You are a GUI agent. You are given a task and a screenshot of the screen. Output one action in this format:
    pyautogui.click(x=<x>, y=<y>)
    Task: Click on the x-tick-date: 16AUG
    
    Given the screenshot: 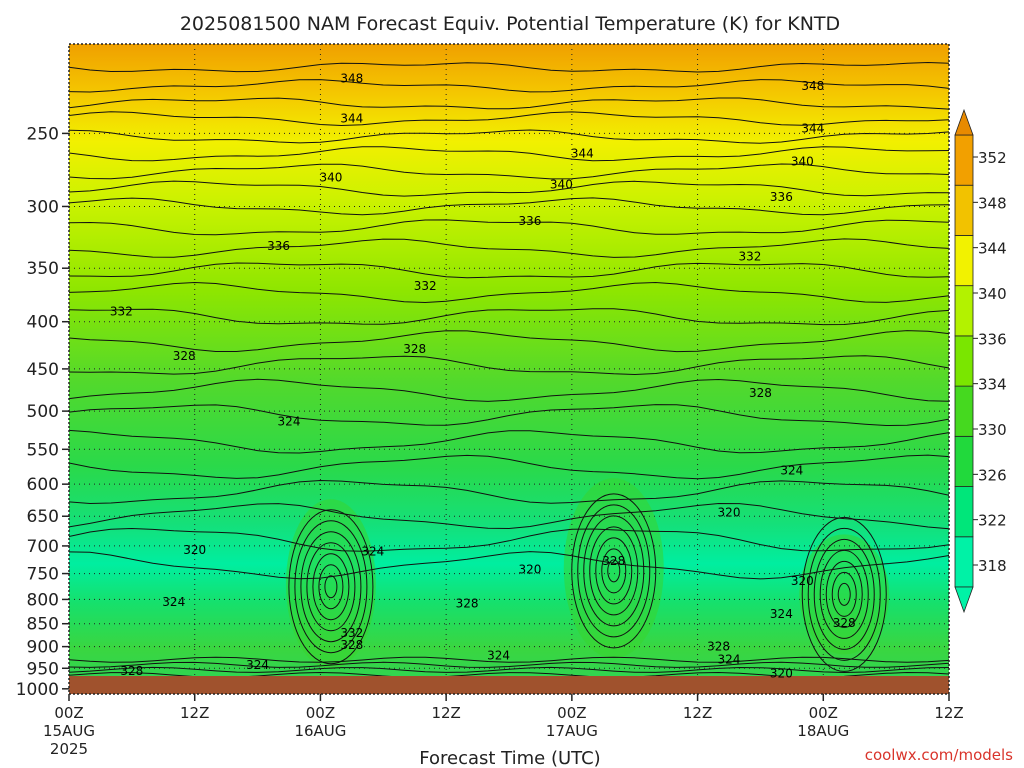 What is the action you would take?
    pyautogui.click(x=320, y=731)
    